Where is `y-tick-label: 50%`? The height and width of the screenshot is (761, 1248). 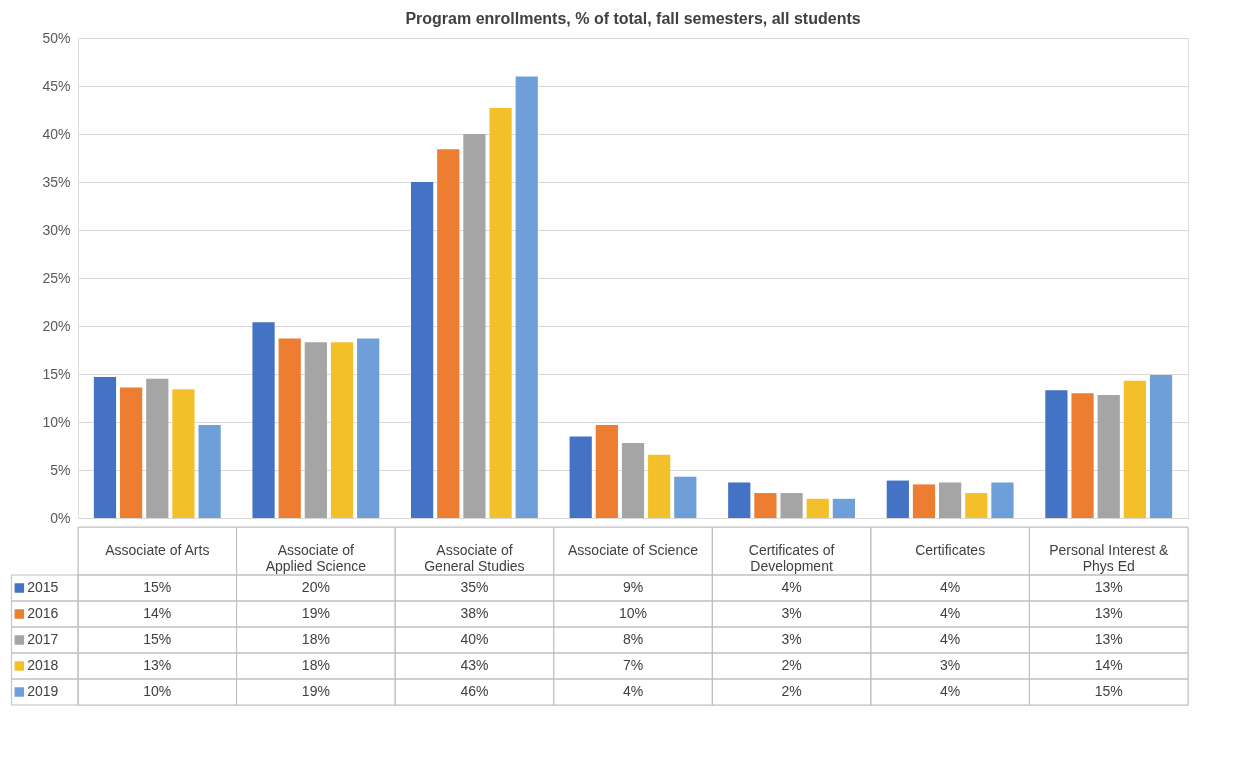 y-tick-label: 50% is located at coordinates (56, 37).